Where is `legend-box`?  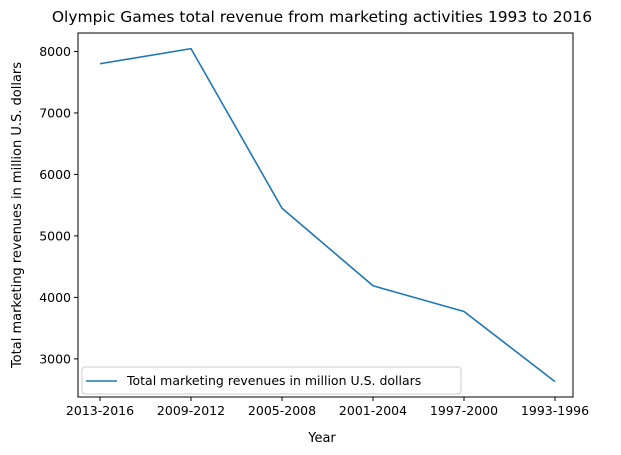
legend-box is located at coordinates (271, 380).